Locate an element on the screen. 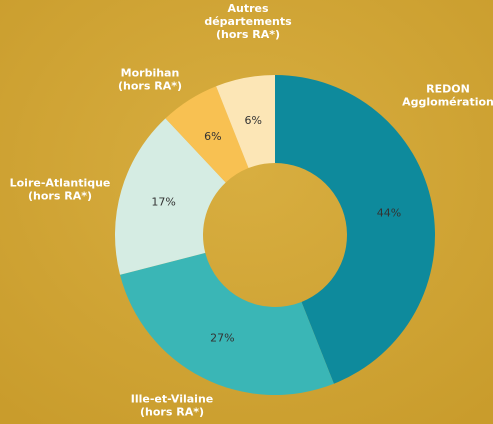  category-line: Autres is located at coordinates (247, 8).